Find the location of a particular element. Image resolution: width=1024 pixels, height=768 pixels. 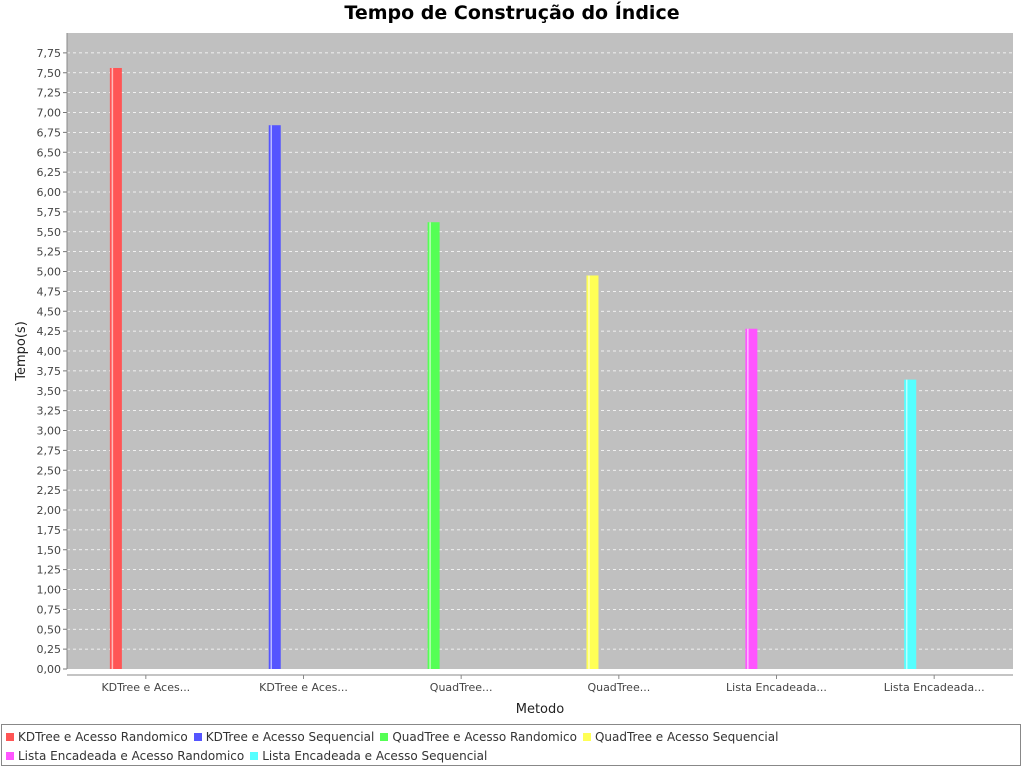

legend-item: Lista Encadeada e Acesso Sequencial is located at coordinates (368, 755).